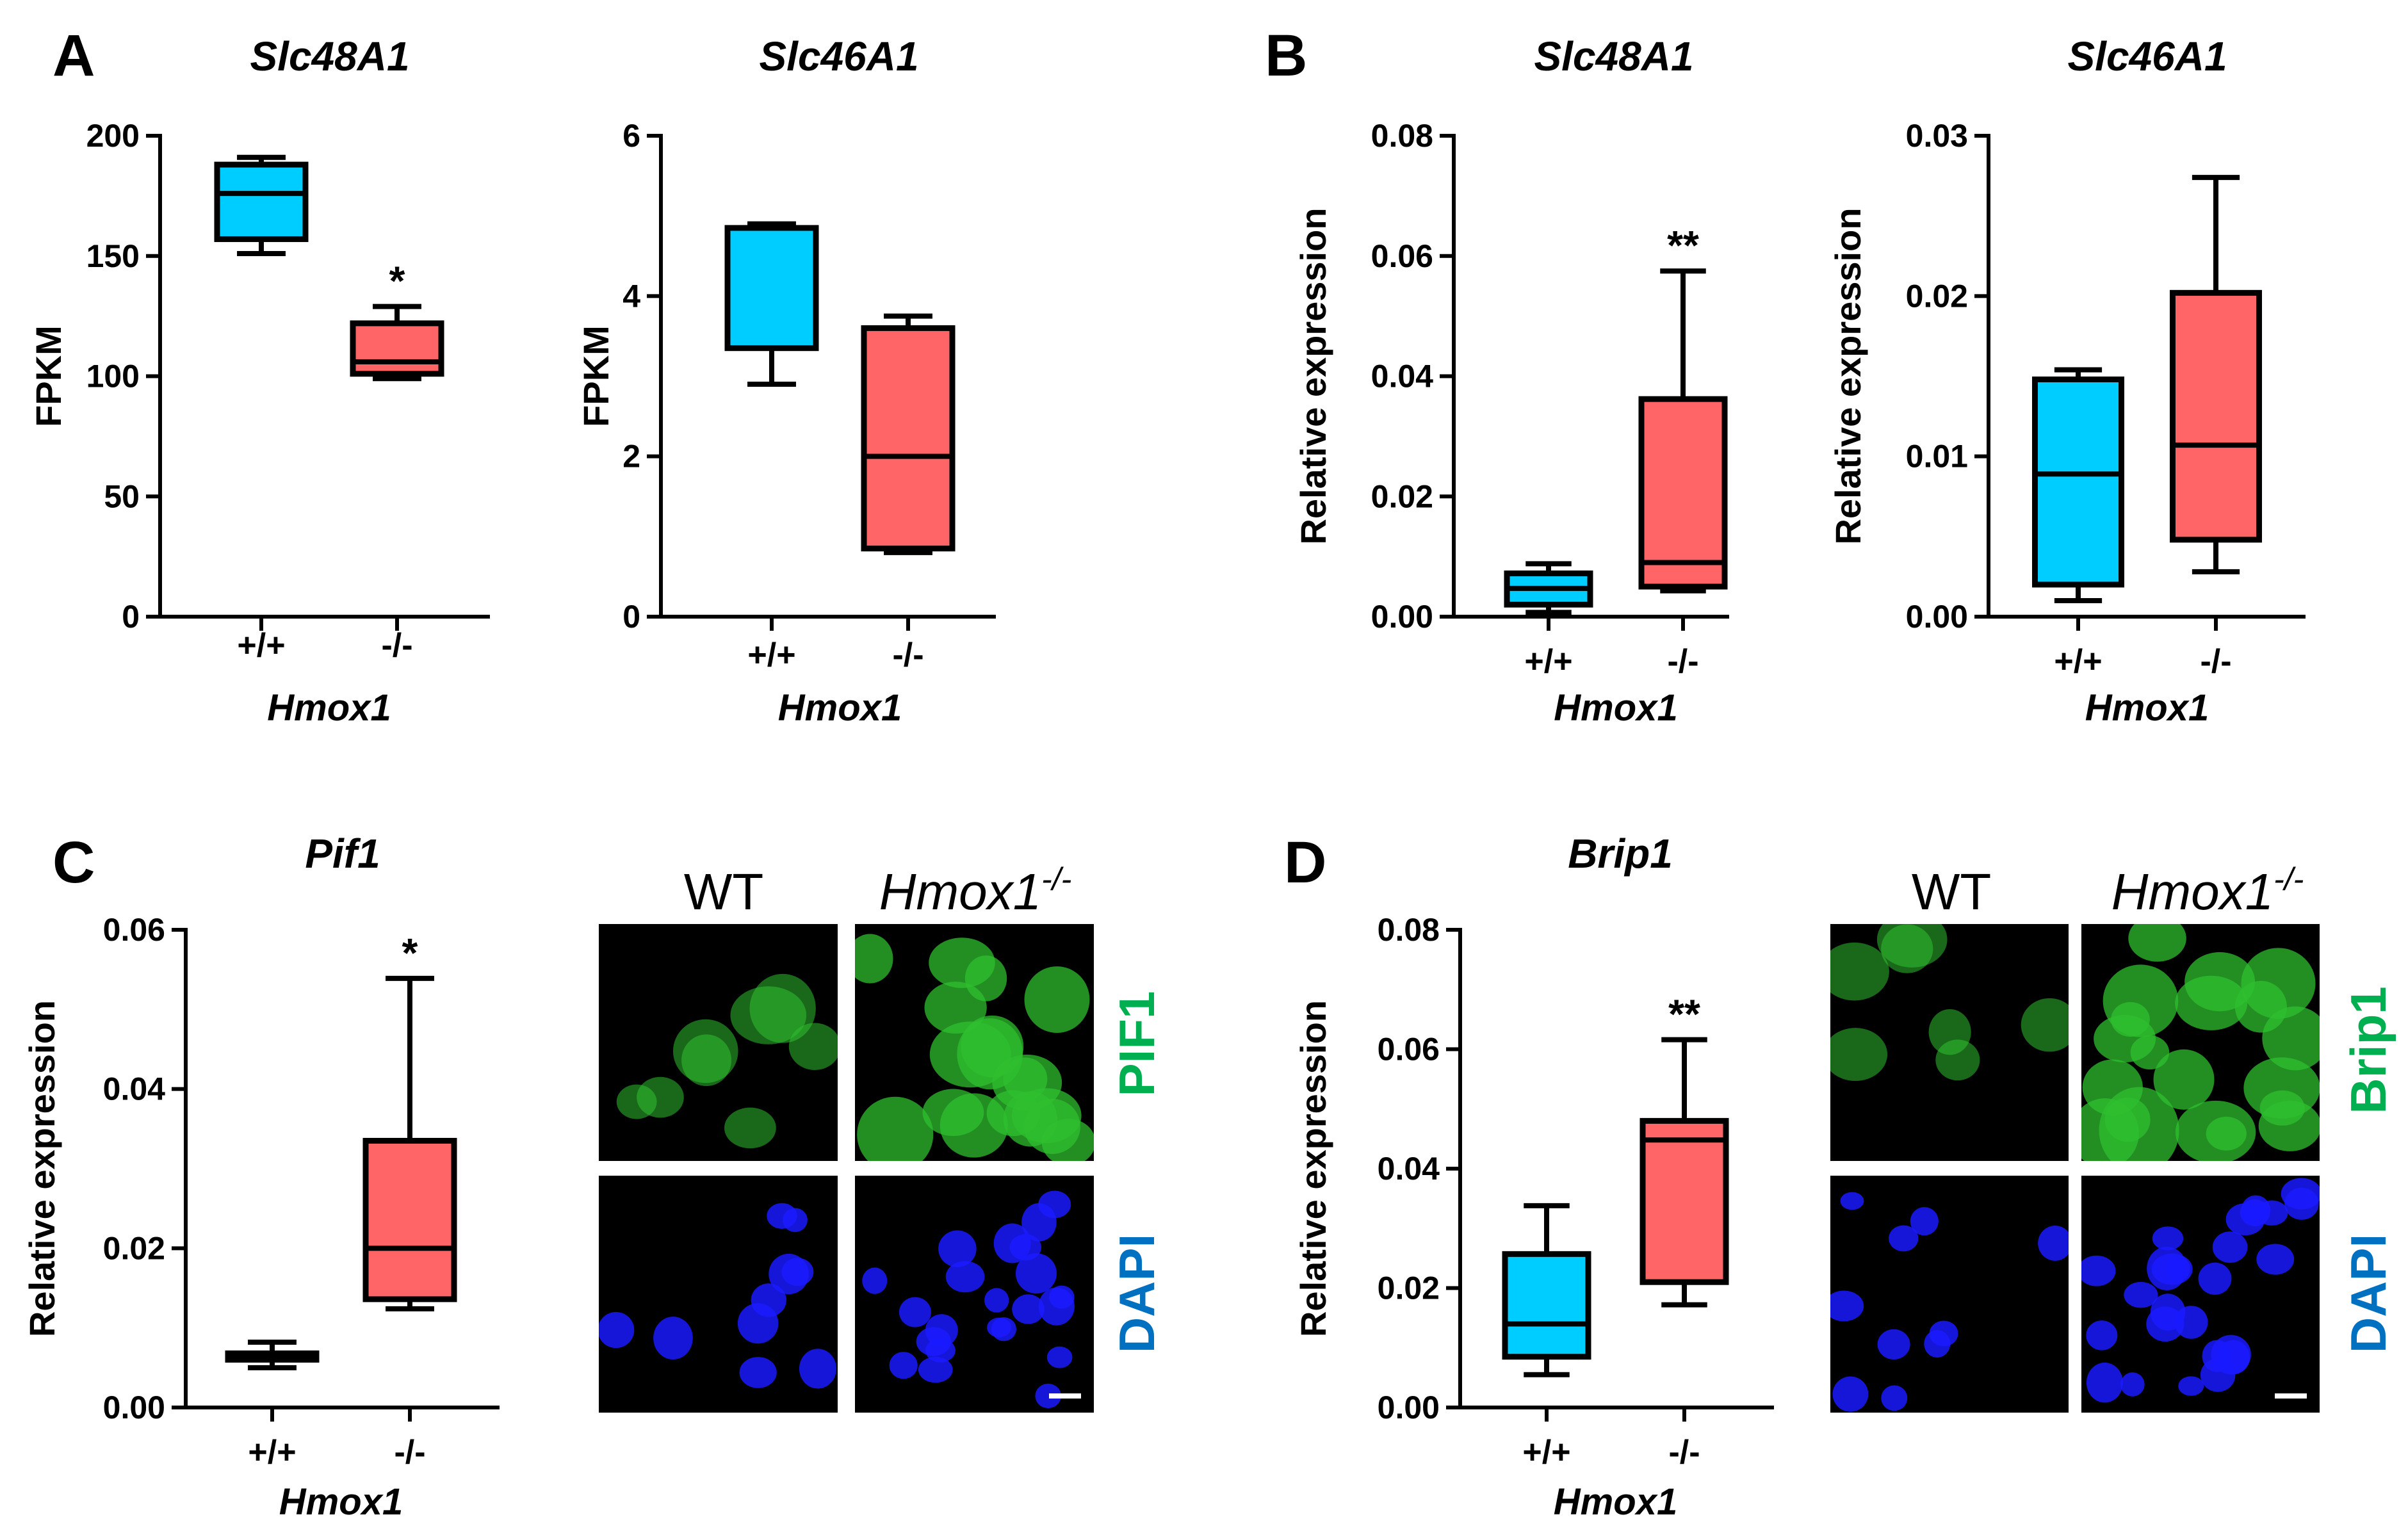 This screenshot has height=1533, width=2408. What do you see at coordinates (397, 281) in the screenshot?
I see `significance-mark: *` at bounding box center [397, 281].